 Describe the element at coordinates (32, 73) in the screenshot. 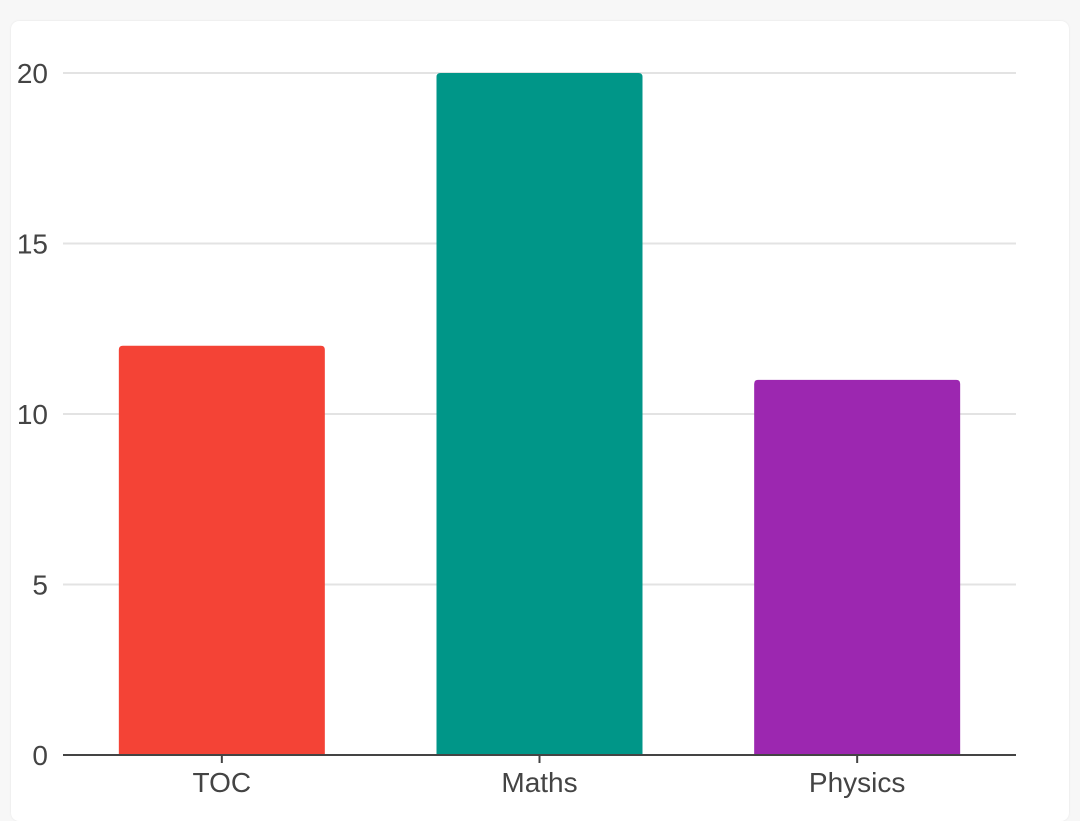

I see `y-tick-label: 20` at that location.